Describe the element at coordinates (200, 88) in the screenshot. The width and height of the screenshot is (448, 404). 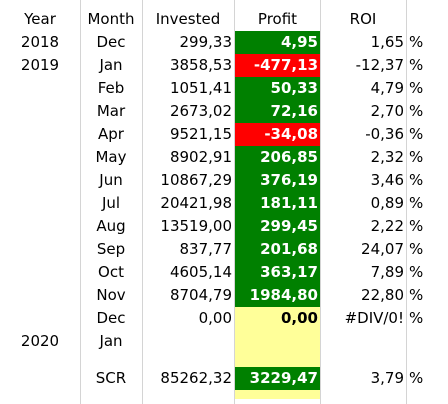
I see `cell-invested: 1051,41` at that location.